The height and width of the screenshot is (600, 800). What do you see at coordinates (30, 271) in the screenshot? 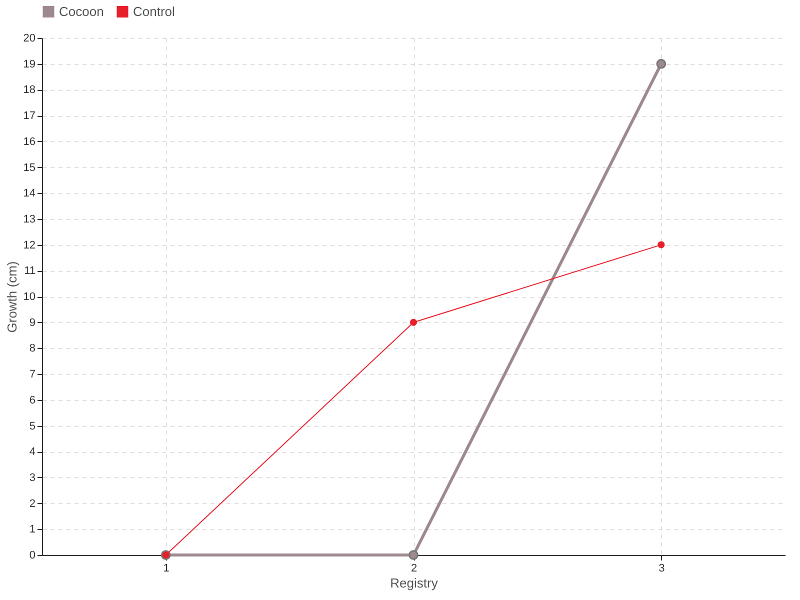
I see `y-tick-label: 11` at bounding box center [30, 271].